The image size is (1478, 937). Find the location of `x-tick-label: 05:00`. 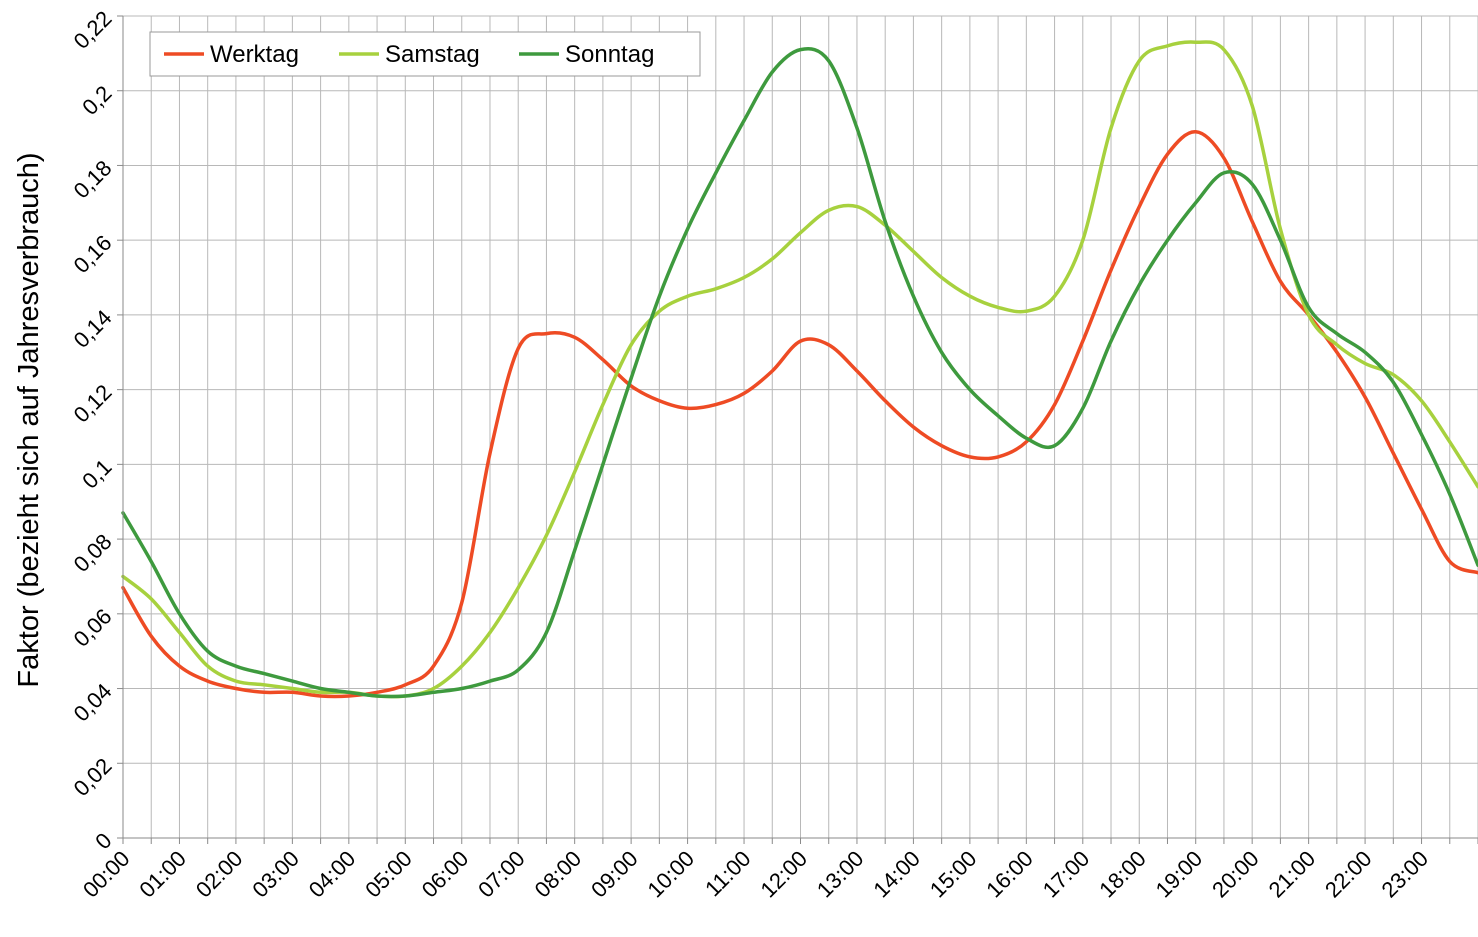

x-tick-label: 05:00 is located at coordinates (388, 874).